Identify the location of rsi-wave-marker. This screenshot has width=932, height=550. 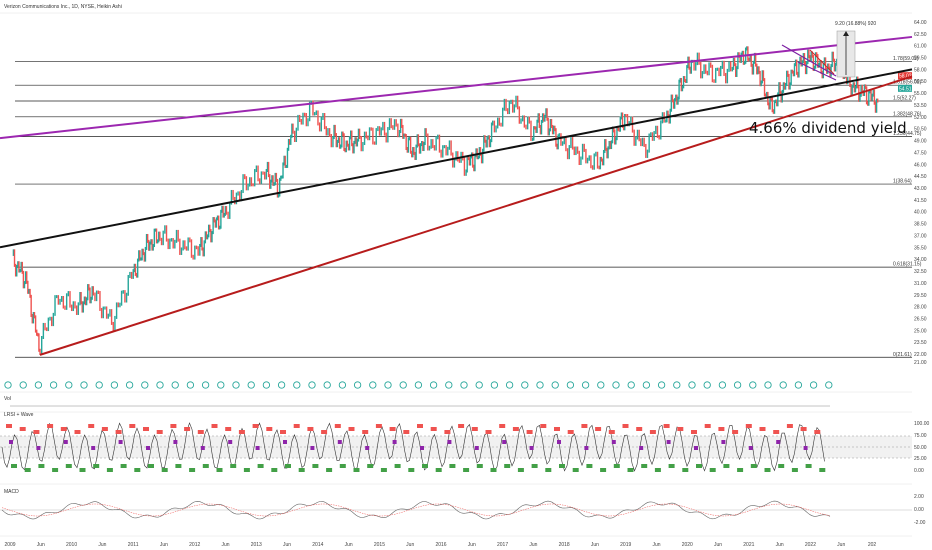
(120, 442).